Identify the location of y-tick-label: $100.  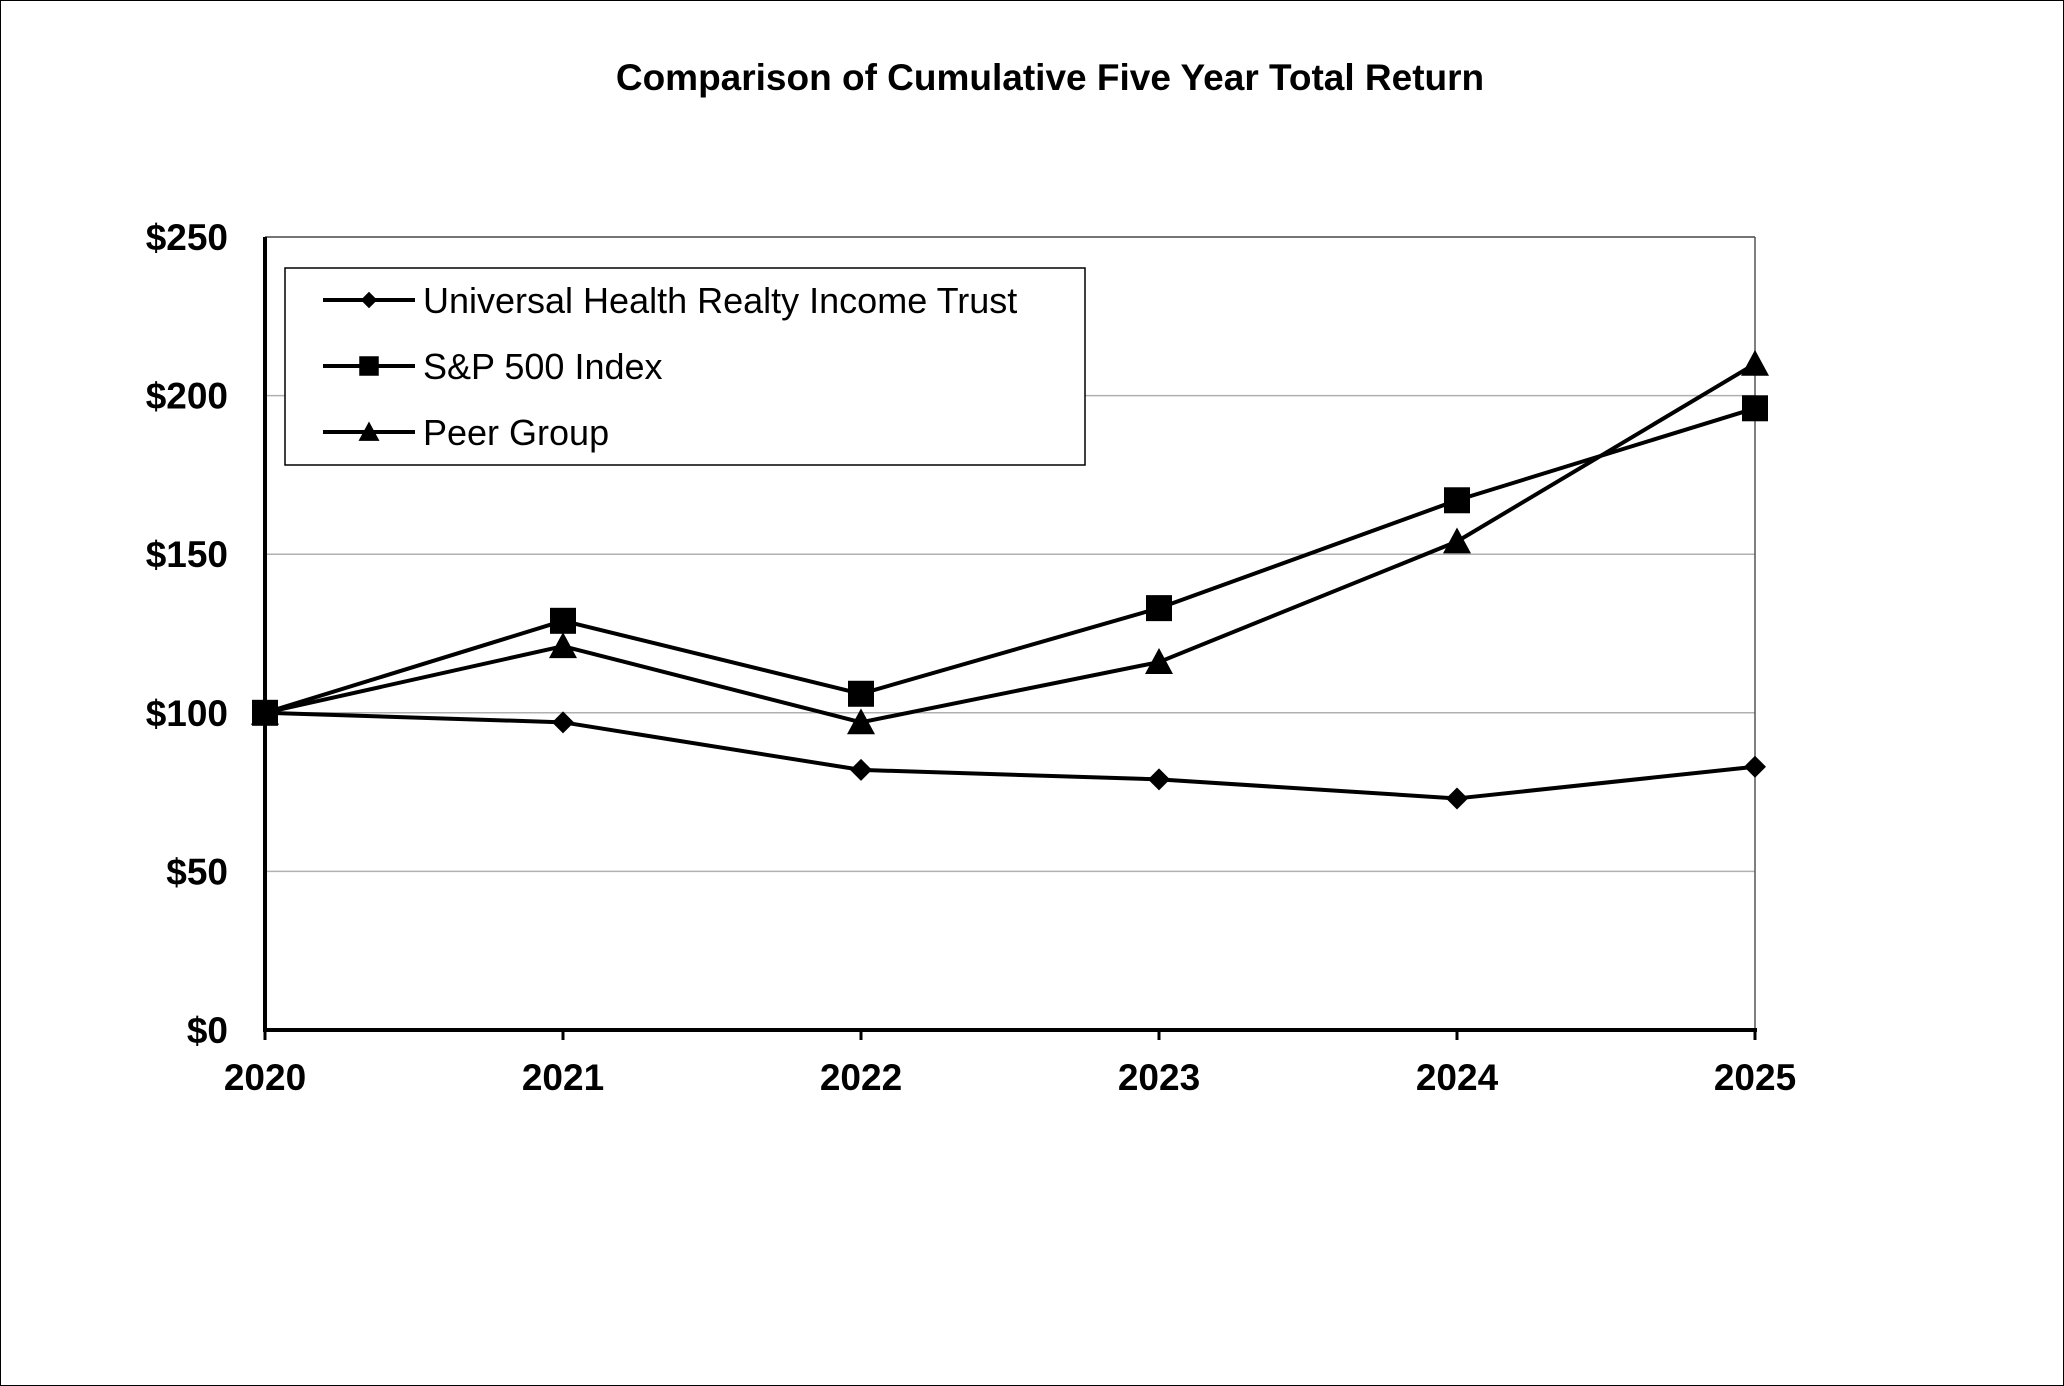
(187, 713).